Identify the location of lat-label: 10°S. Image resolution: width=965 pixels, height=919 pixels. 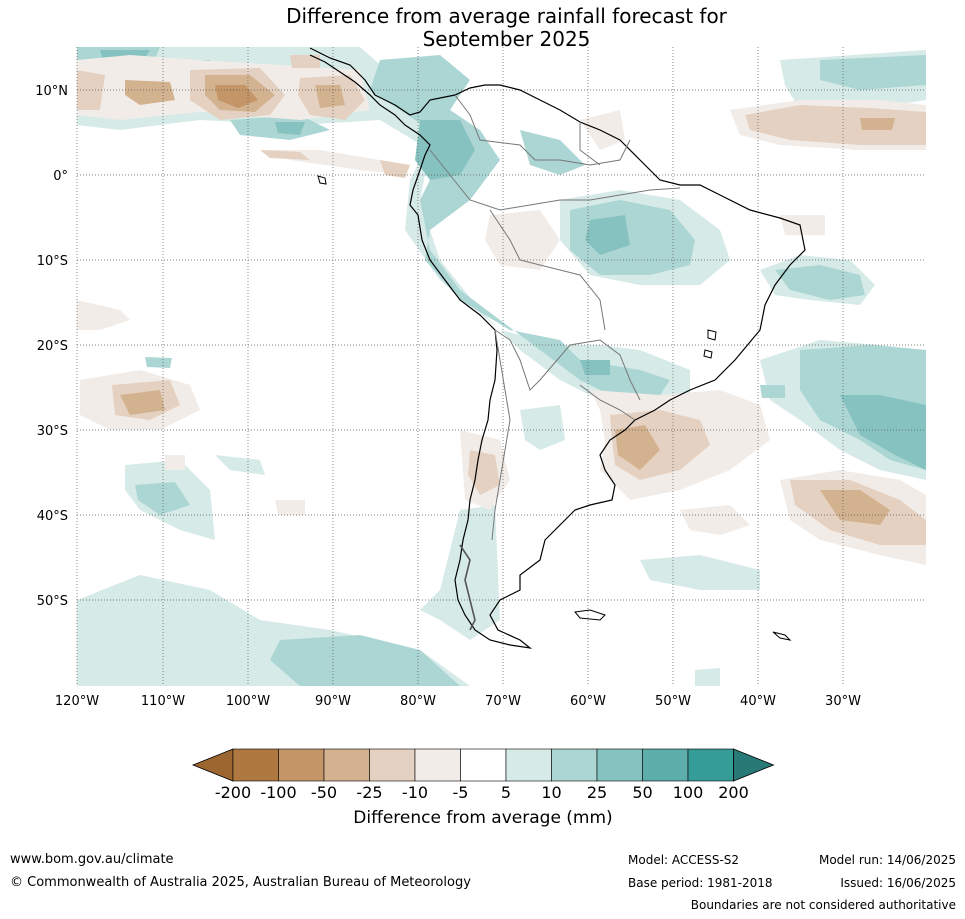
(52, 261).